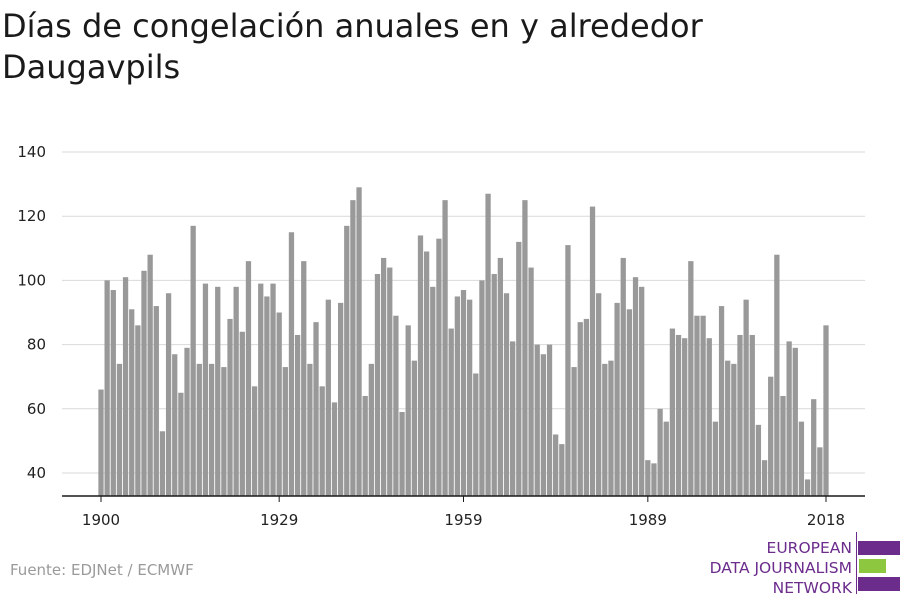 Image resolution: width=900 pixels, height=600 pixels. I want to click on bar-1937, so click(328, 397).